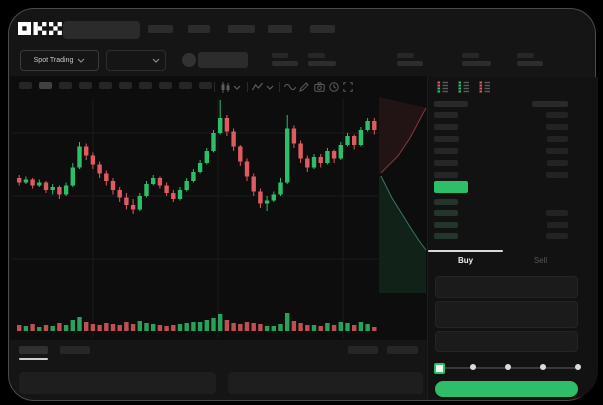 The image size is (603, 405). I want to click on orderbook-combined-icon, so click(443, 87).